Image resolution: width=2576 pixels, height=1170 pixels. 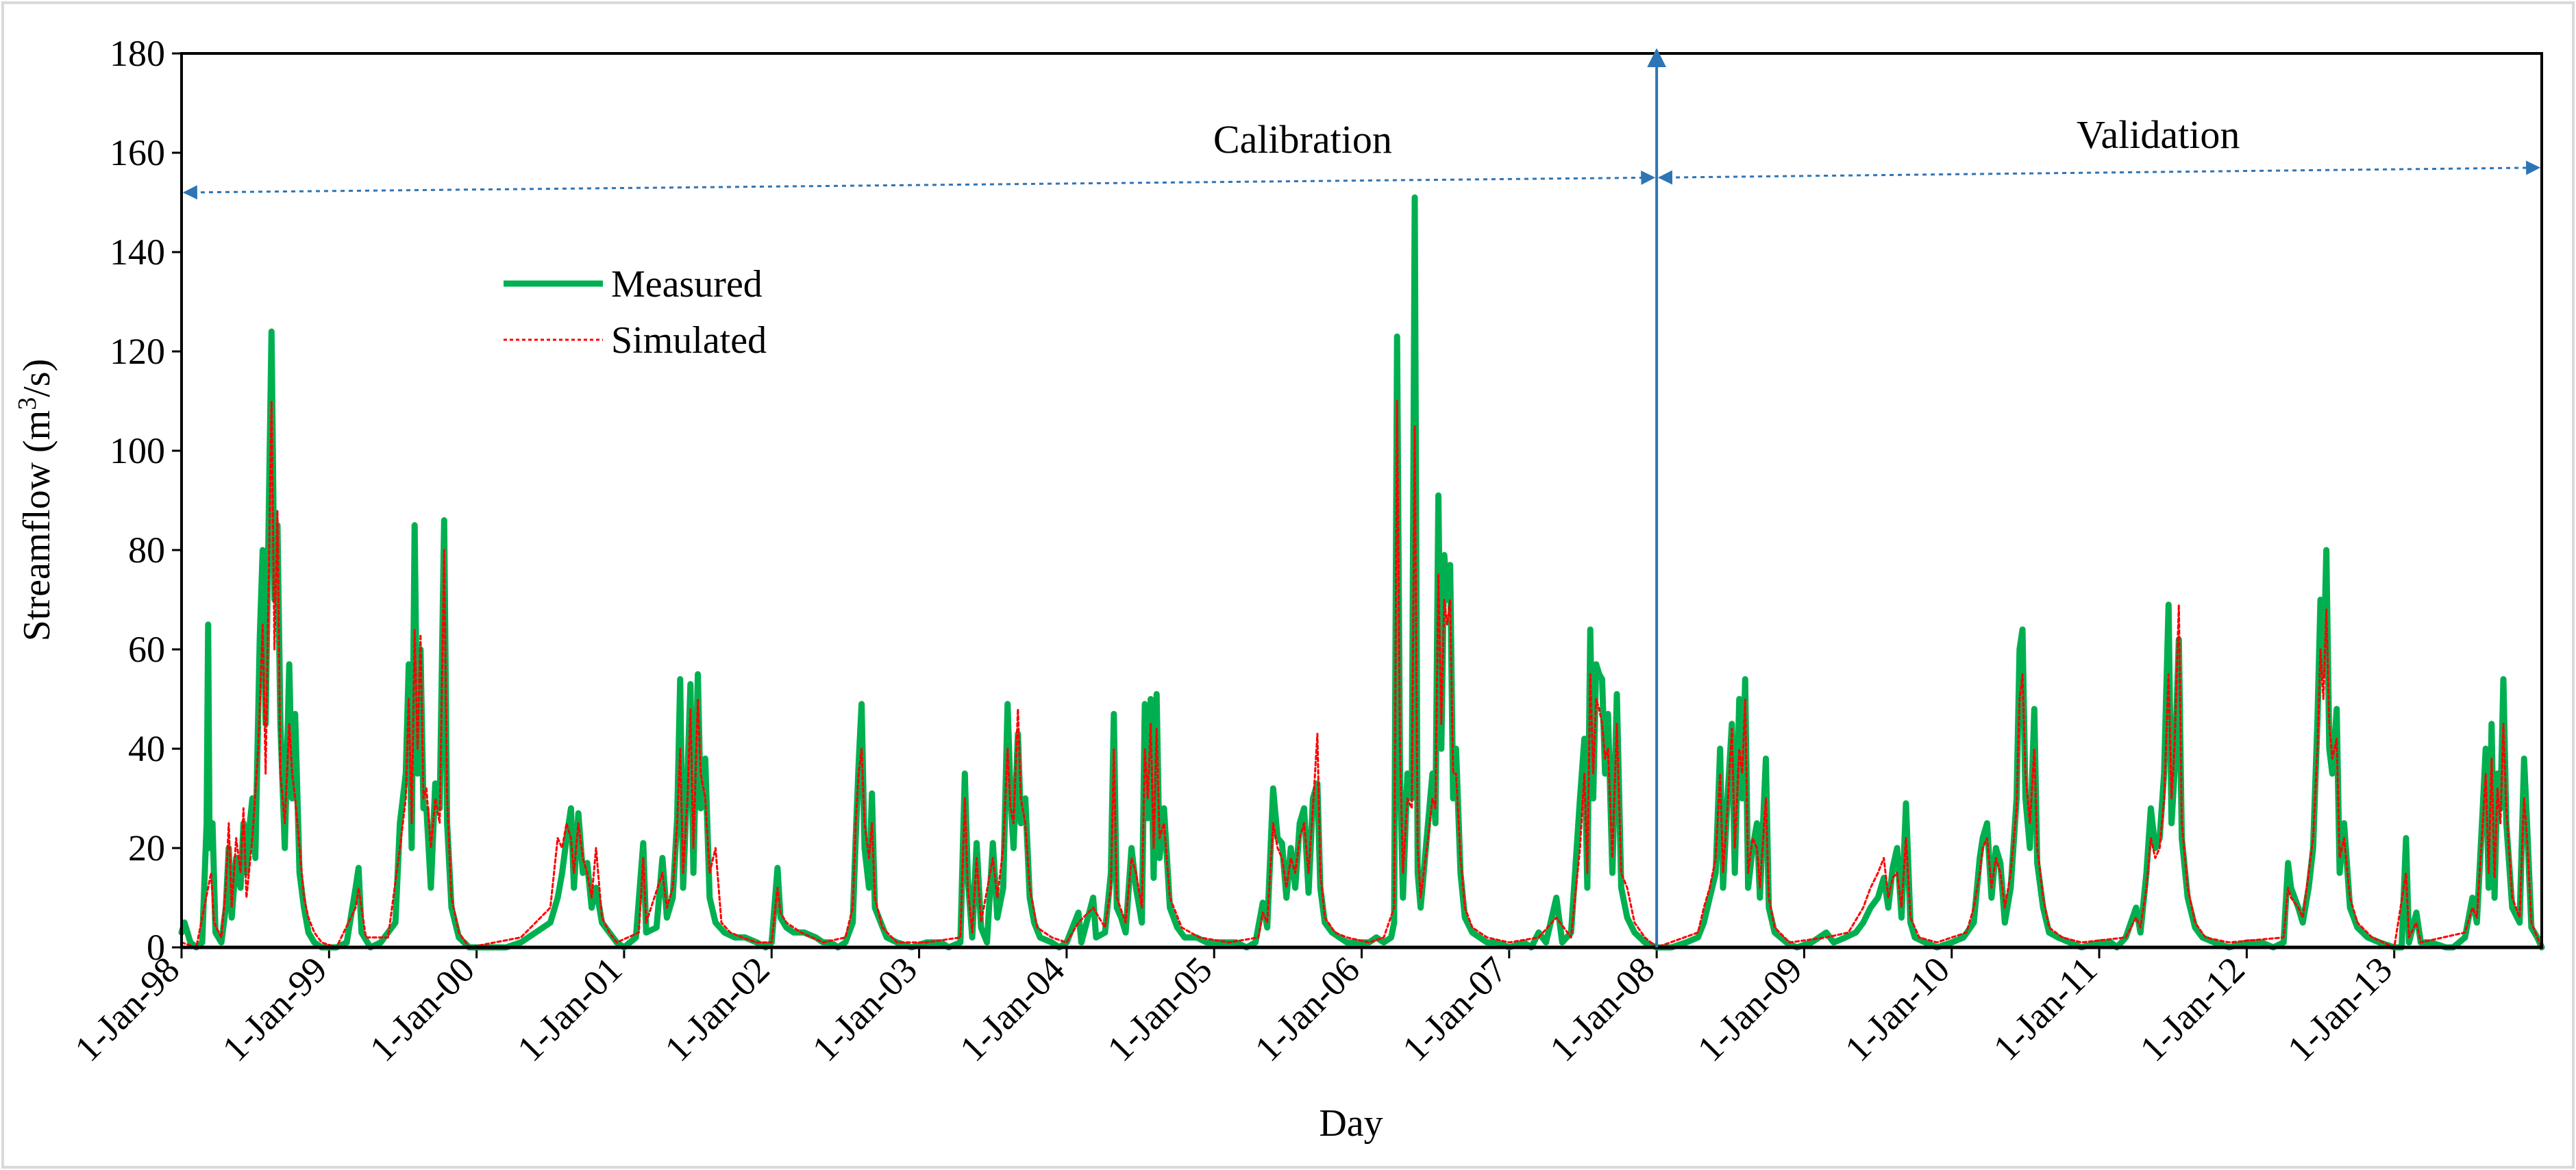 What do you see at coordinates (137, 53) in the screenshot?
I see `y-tick-label: 180` at bounding box center [137, 53].